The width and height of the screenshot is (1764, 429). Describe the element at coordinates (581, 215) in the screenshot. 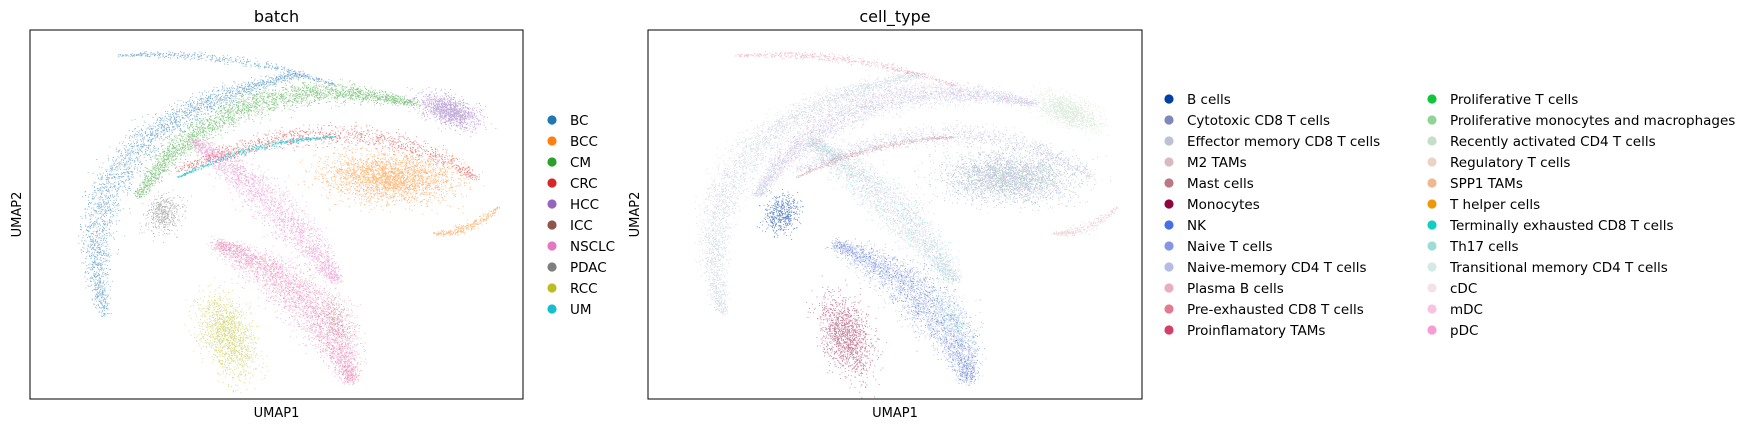

I see `panel-batch-legend: BC BCC CM CRC HCC ICC NSCLC PDAC RCC UM` at that location.